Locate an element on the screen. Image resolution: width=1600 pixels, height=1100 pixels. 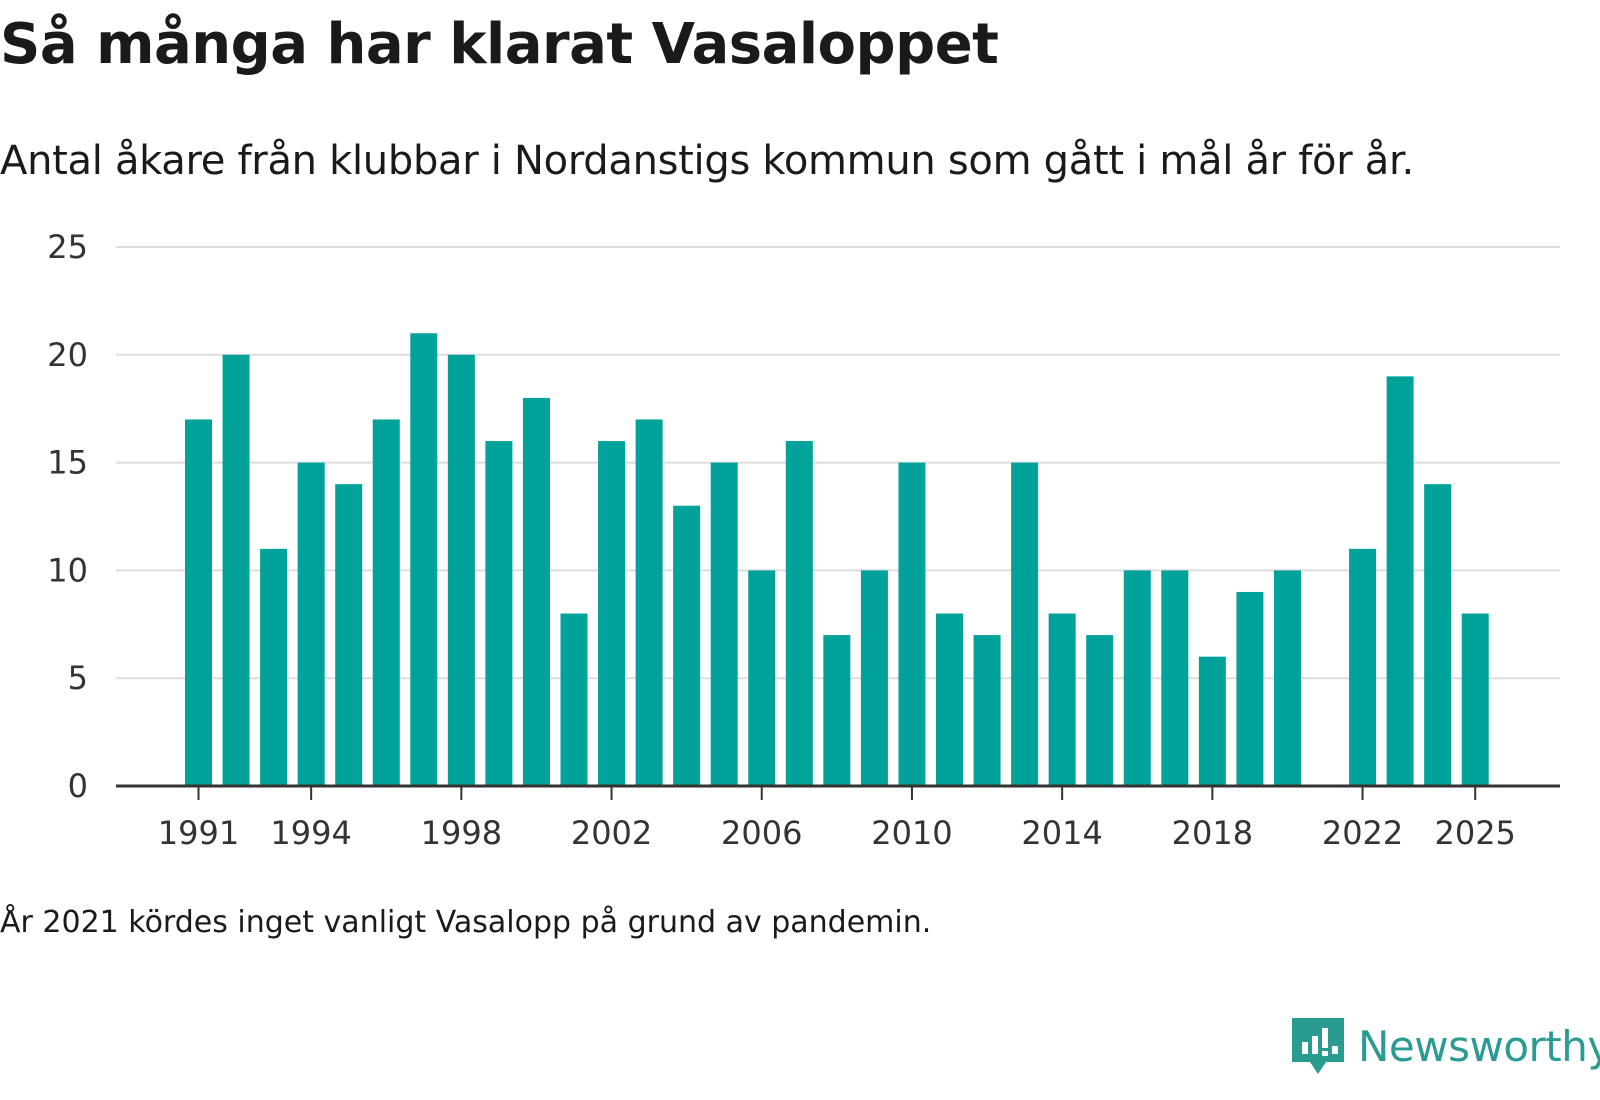
x-tick-label: 1991 is located at coordinates (198, 833).